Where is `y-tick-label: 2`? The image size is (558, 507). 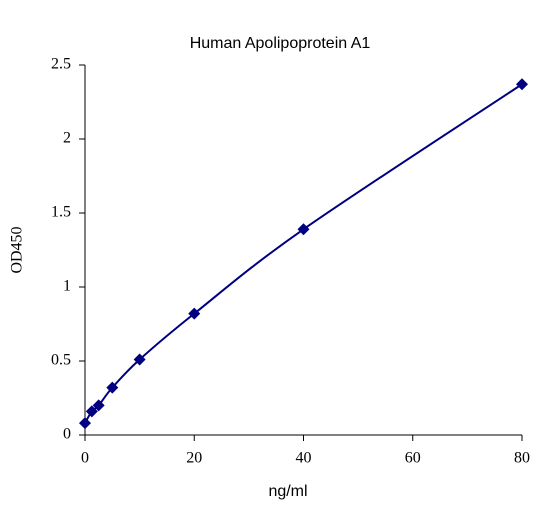
y-tick-label: 2 is located at coordinates (67, 138).